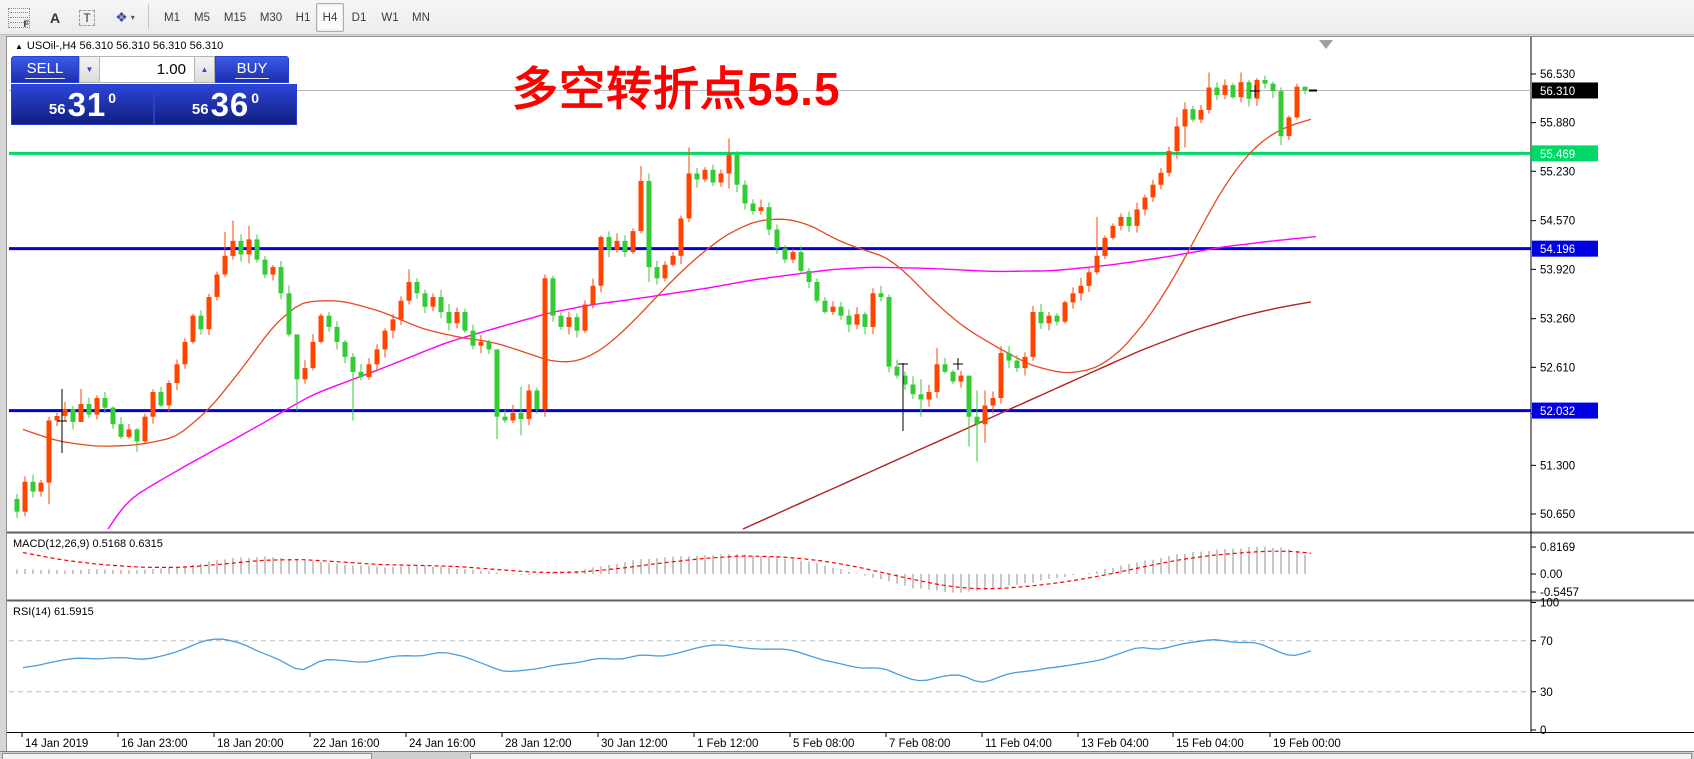 The image size is (1694, 759). What do you see at coordinates (154, 744) in the screenshot?
I see `svg-text: 16 Jan 23:00` at bounding box center [154, 744].